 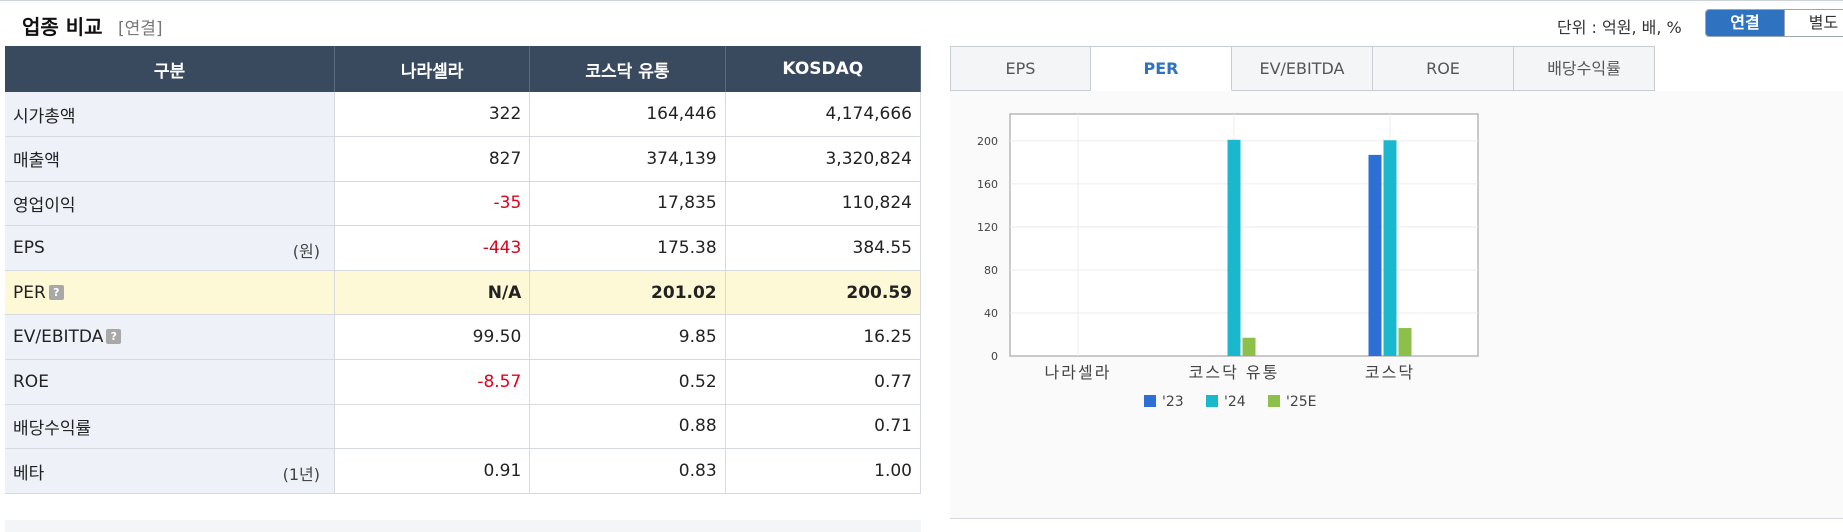 What do you see at coordinates (823, 159) in the screenshot?
I see `cell-market: 3,320,824` at bounding box center [823, 159].